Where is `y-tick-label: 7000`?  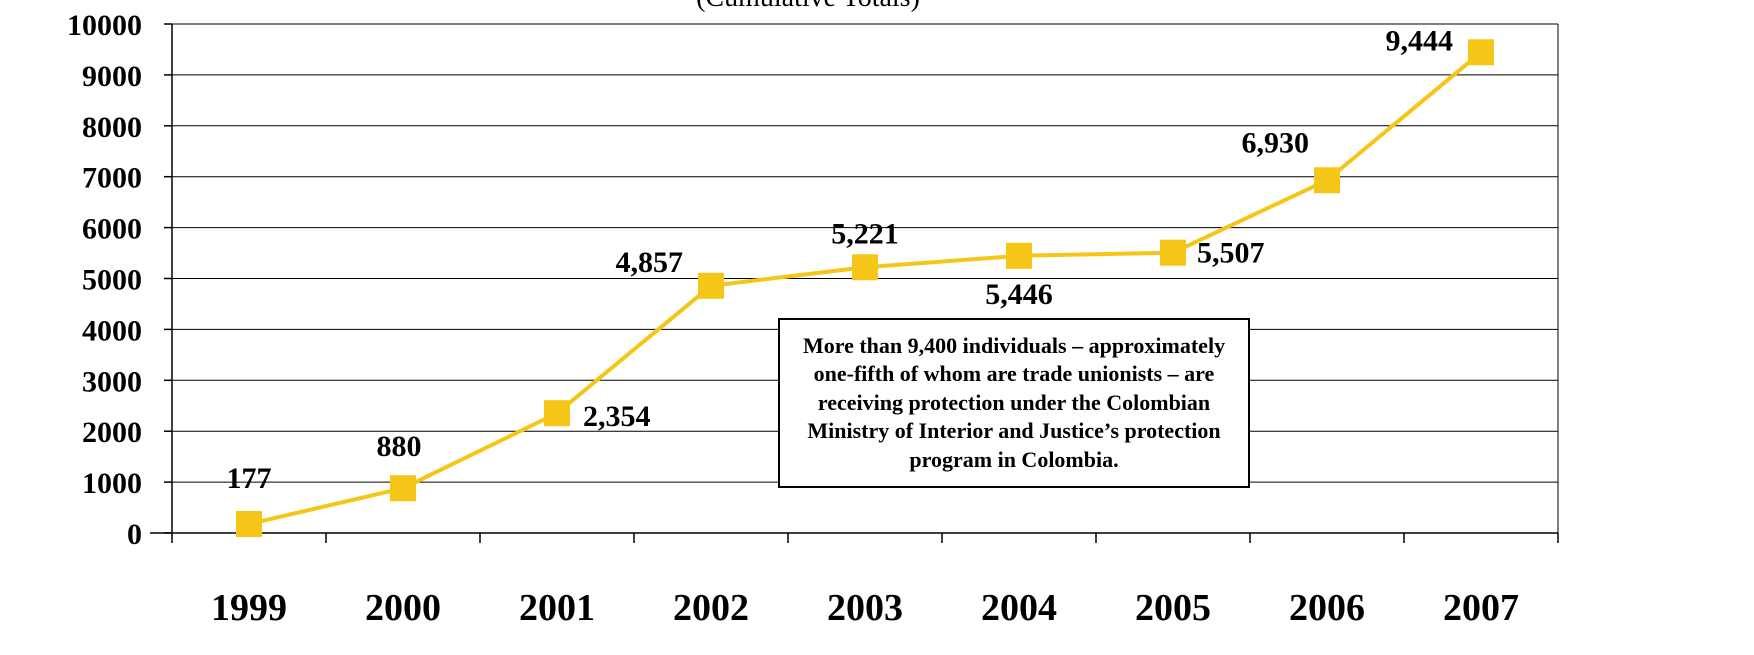
y-tick-label: 7000 is located at coordinates (112, 178).